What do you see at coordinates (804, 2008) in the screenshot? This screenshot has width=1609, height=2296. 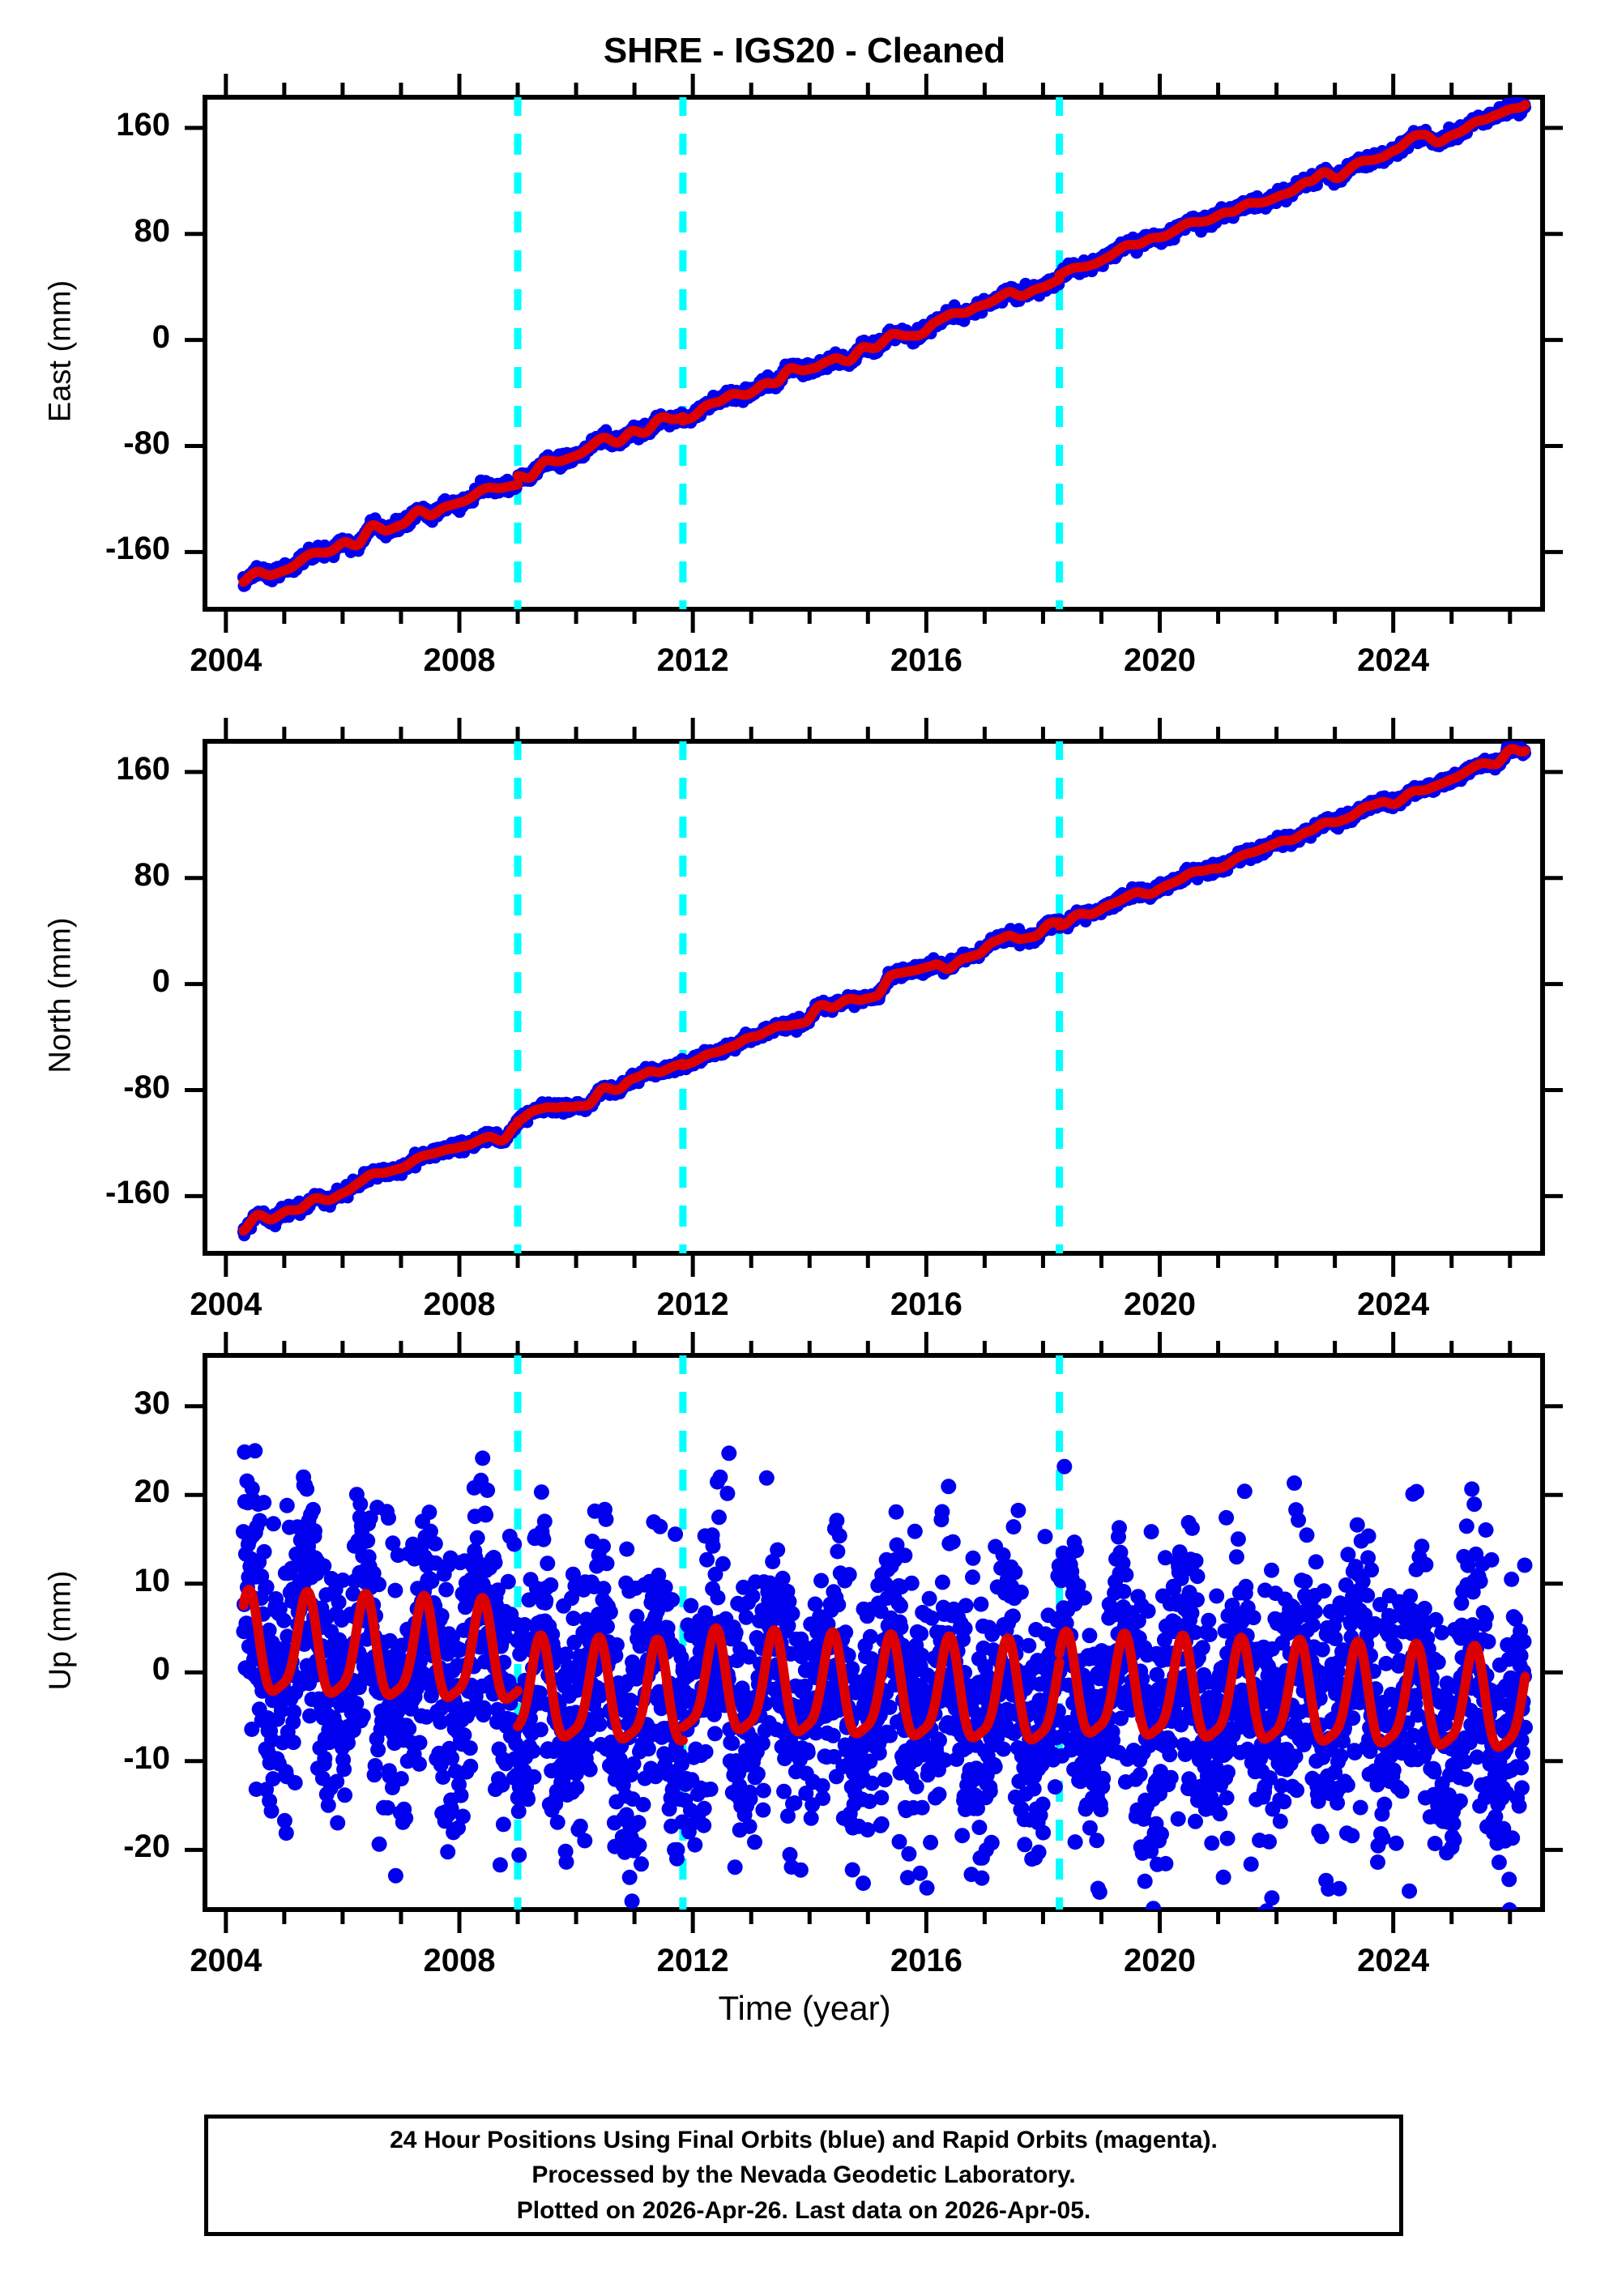 I see `x-axis-label: Time (year)` at bounding box center [804, 2008].